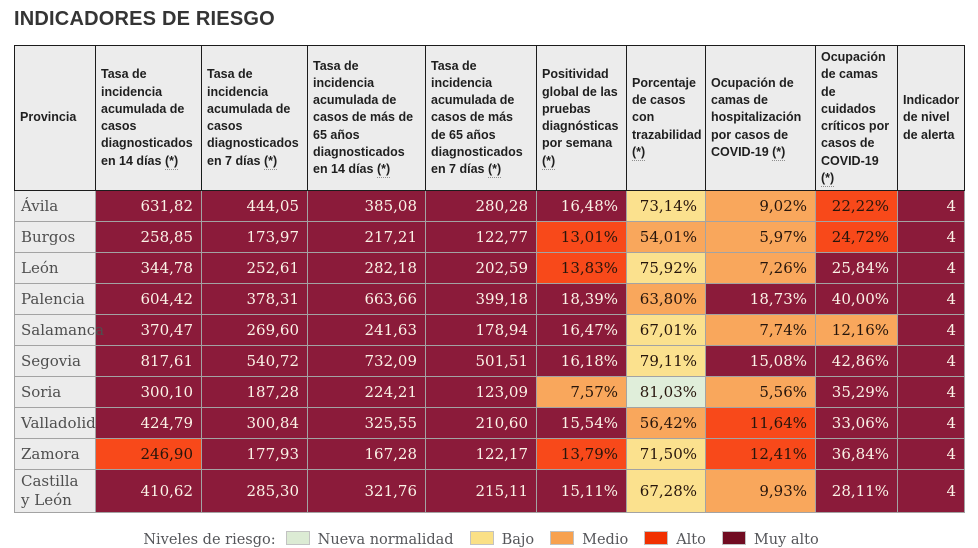  What do you see at coordinates (666, 491) in the screenshot?
I see `value-cell: 67,28%` at bounding box center [666, 491].